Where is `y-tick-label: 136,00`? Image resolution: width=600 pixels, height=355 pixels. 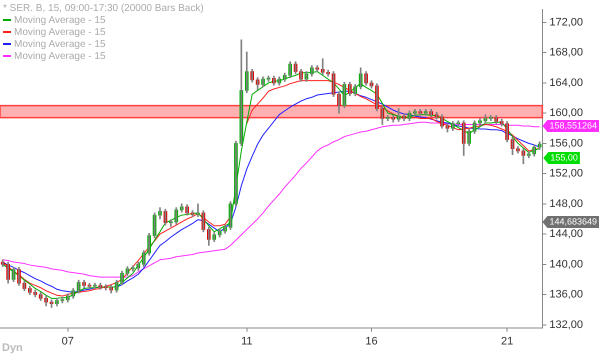
y-tick-label: 136,00 is located at coordinates (566, 294).